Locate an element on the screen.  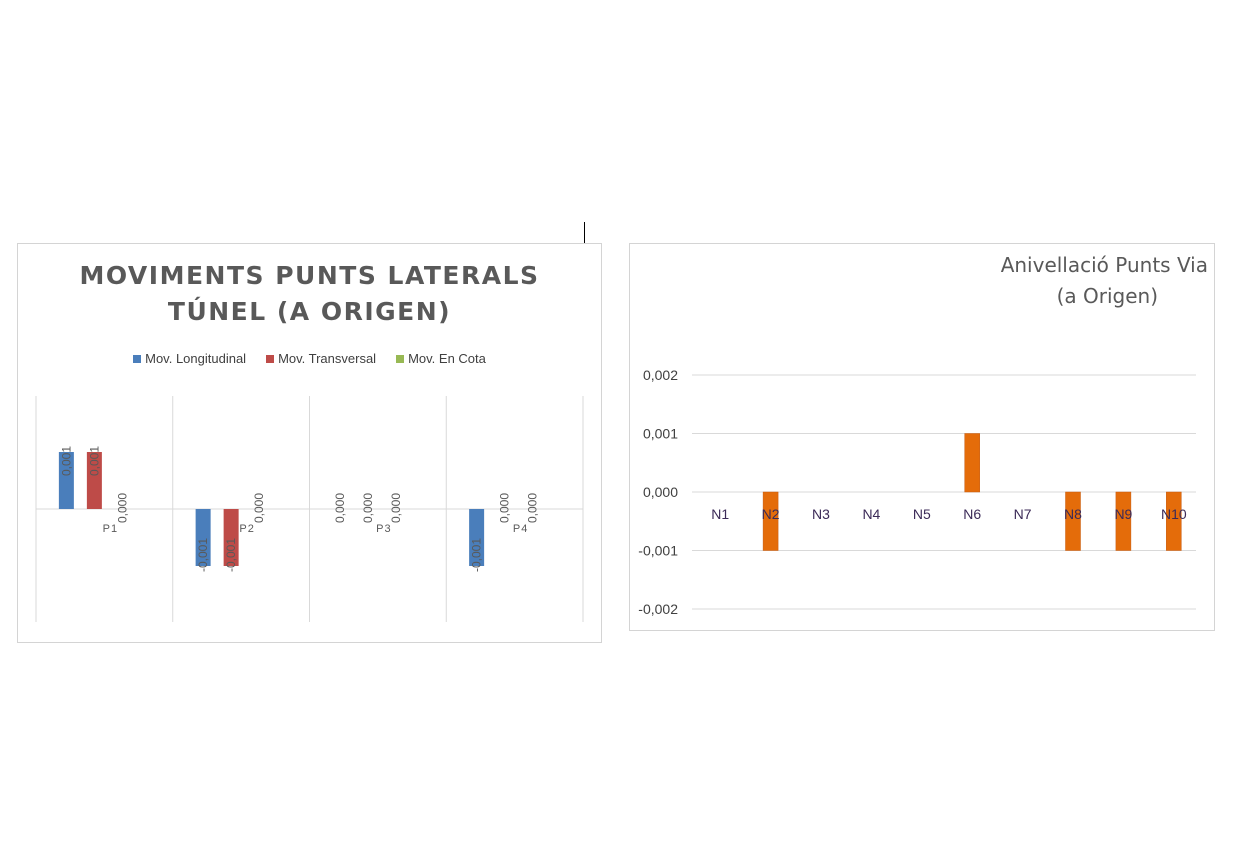
legend-item-transversal: Mov. Transversal is located at coordinates (321, 358).